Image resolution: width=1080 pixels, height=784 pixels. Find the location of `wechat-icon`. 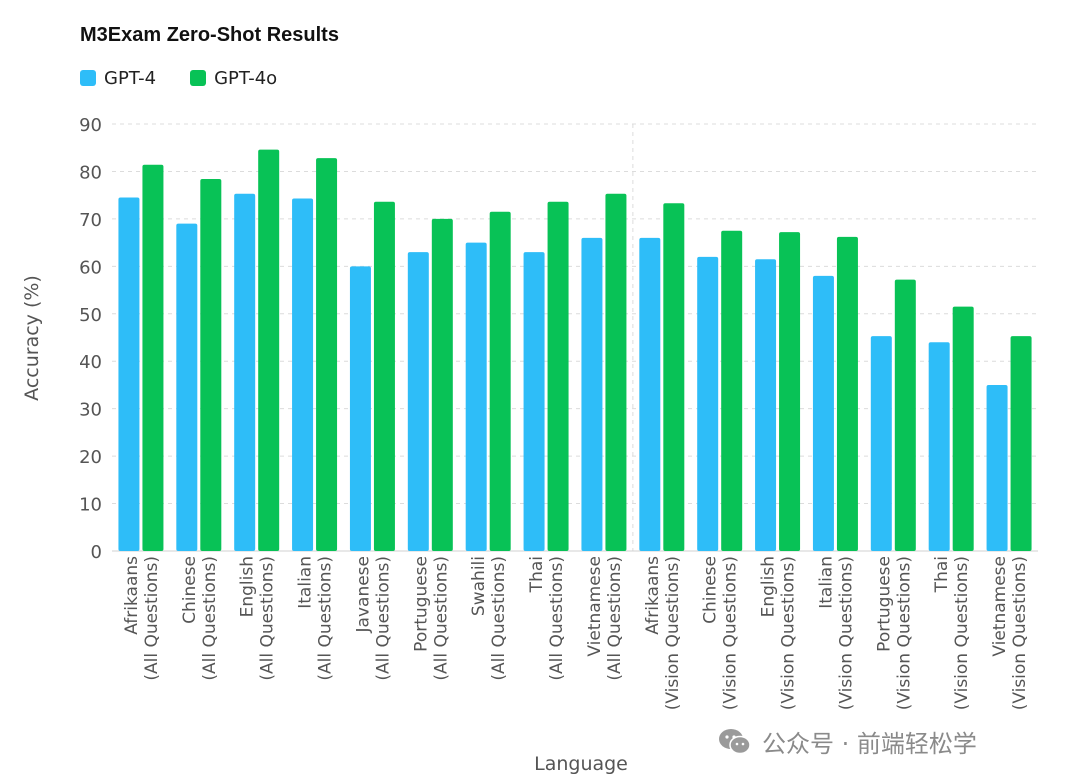

wechat-icon is located at coordinates (735, 741).